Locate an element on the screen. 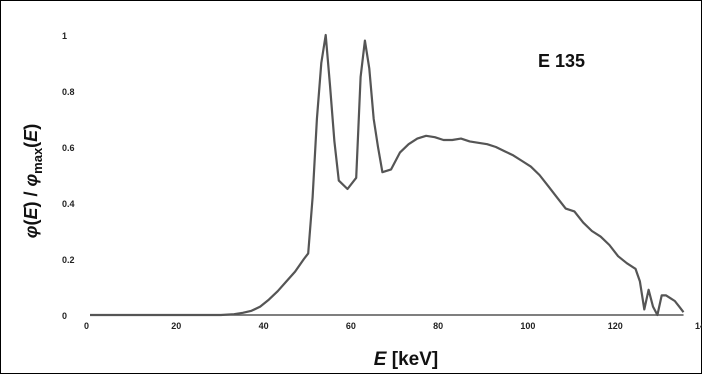 Image resolution: width=702 pixels, height=375 pixels. x-tick-label: 0 is located at coordinates (86, 326).